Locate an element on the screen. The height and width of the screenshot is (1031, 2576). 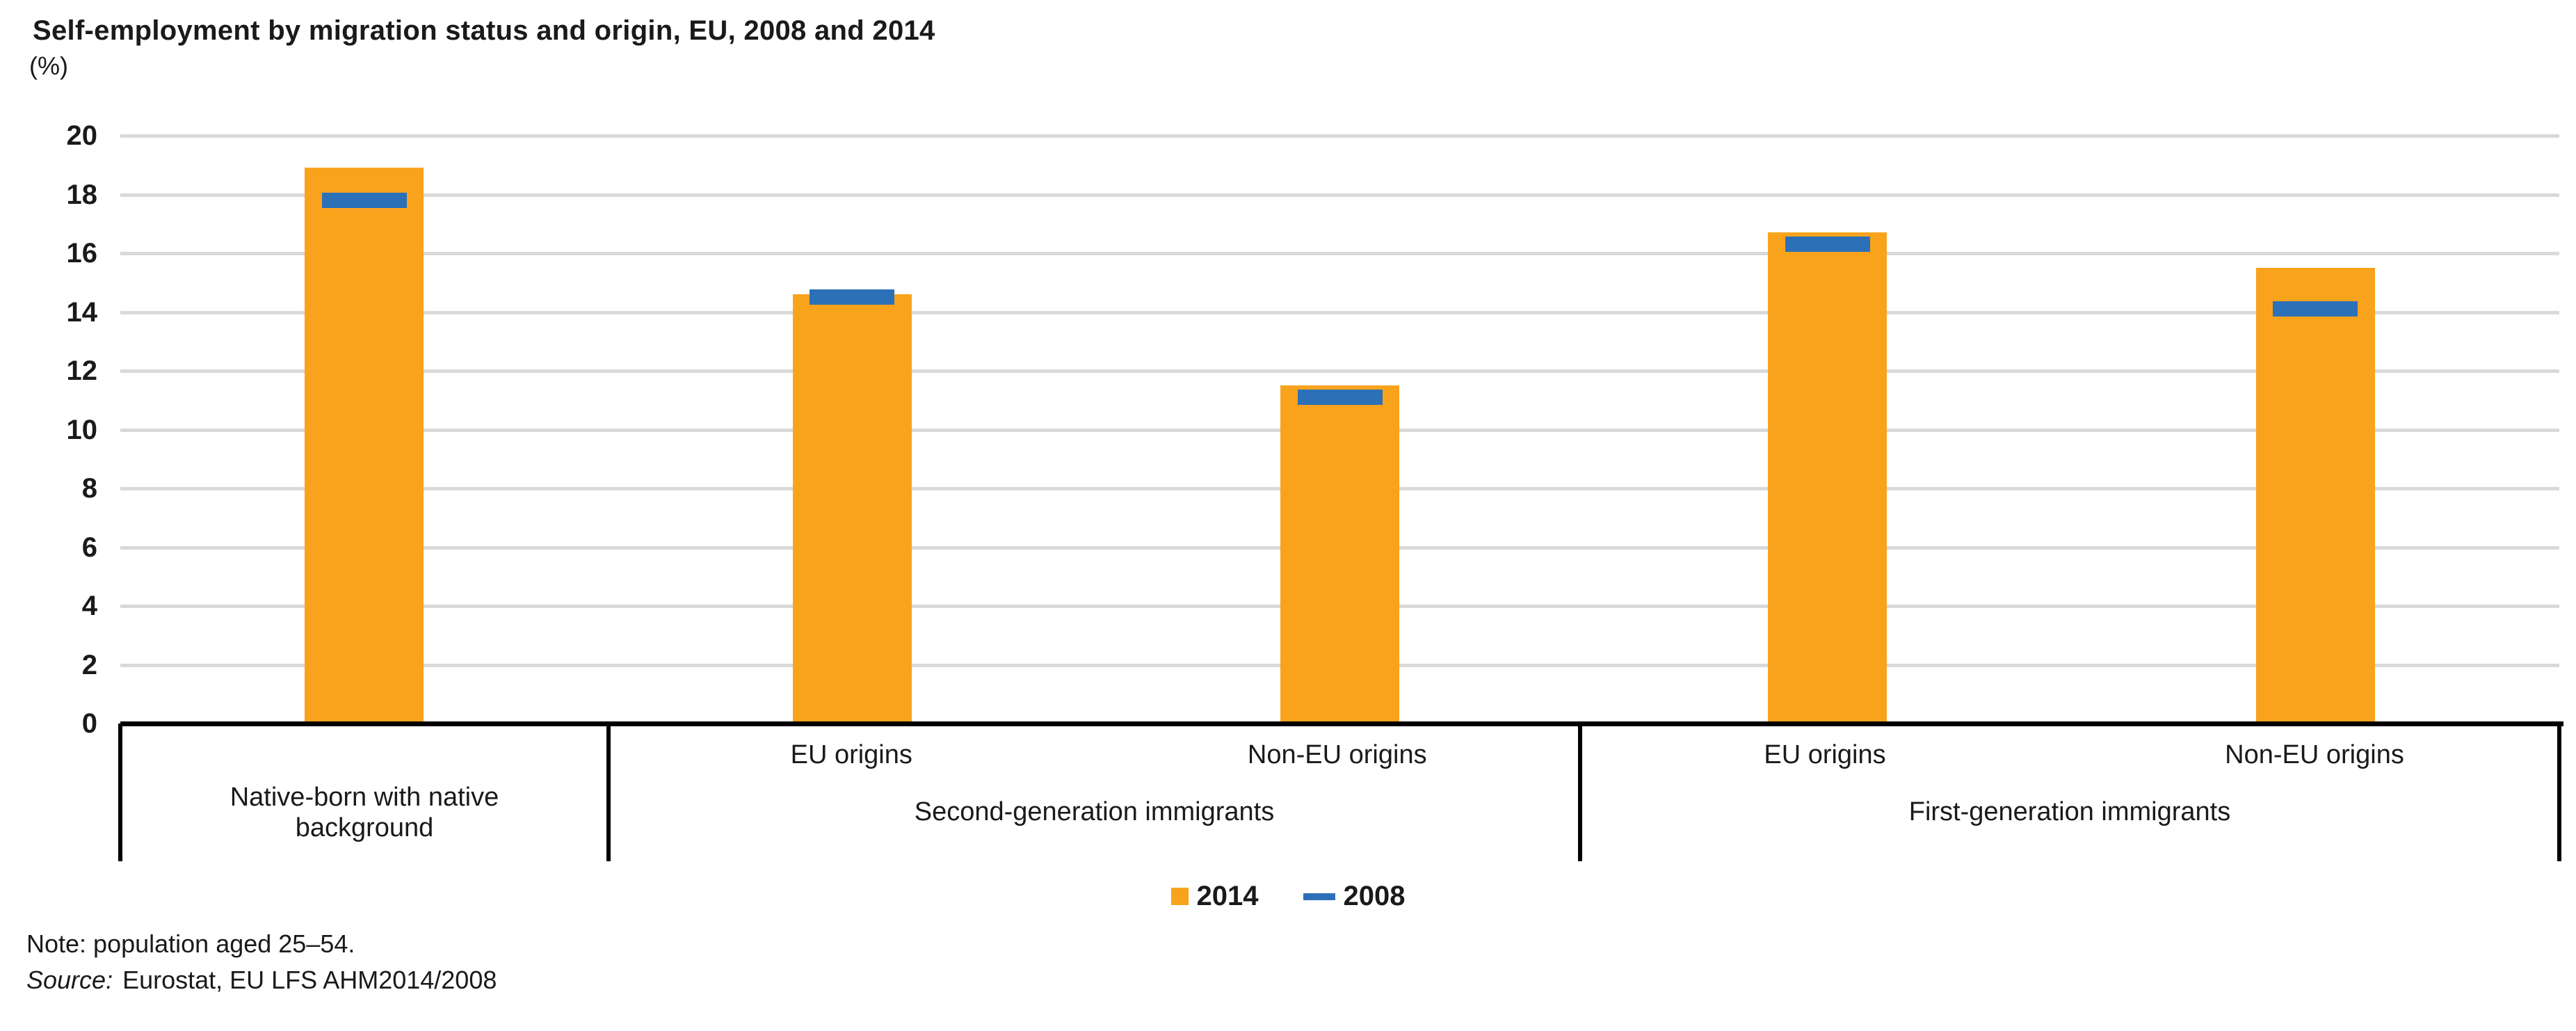
legend-swatch-2014 is located at coordinates (1179, 896).